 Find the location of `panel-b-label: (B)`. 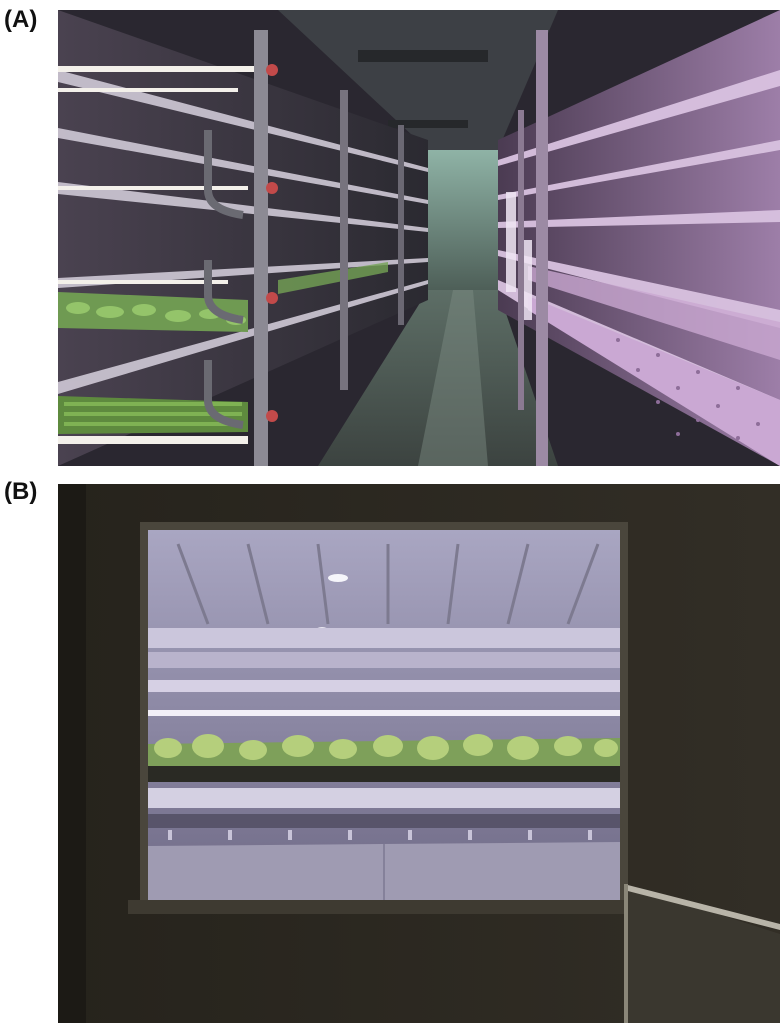

panel-b-label: (B) is located at coordinates (21, 491).